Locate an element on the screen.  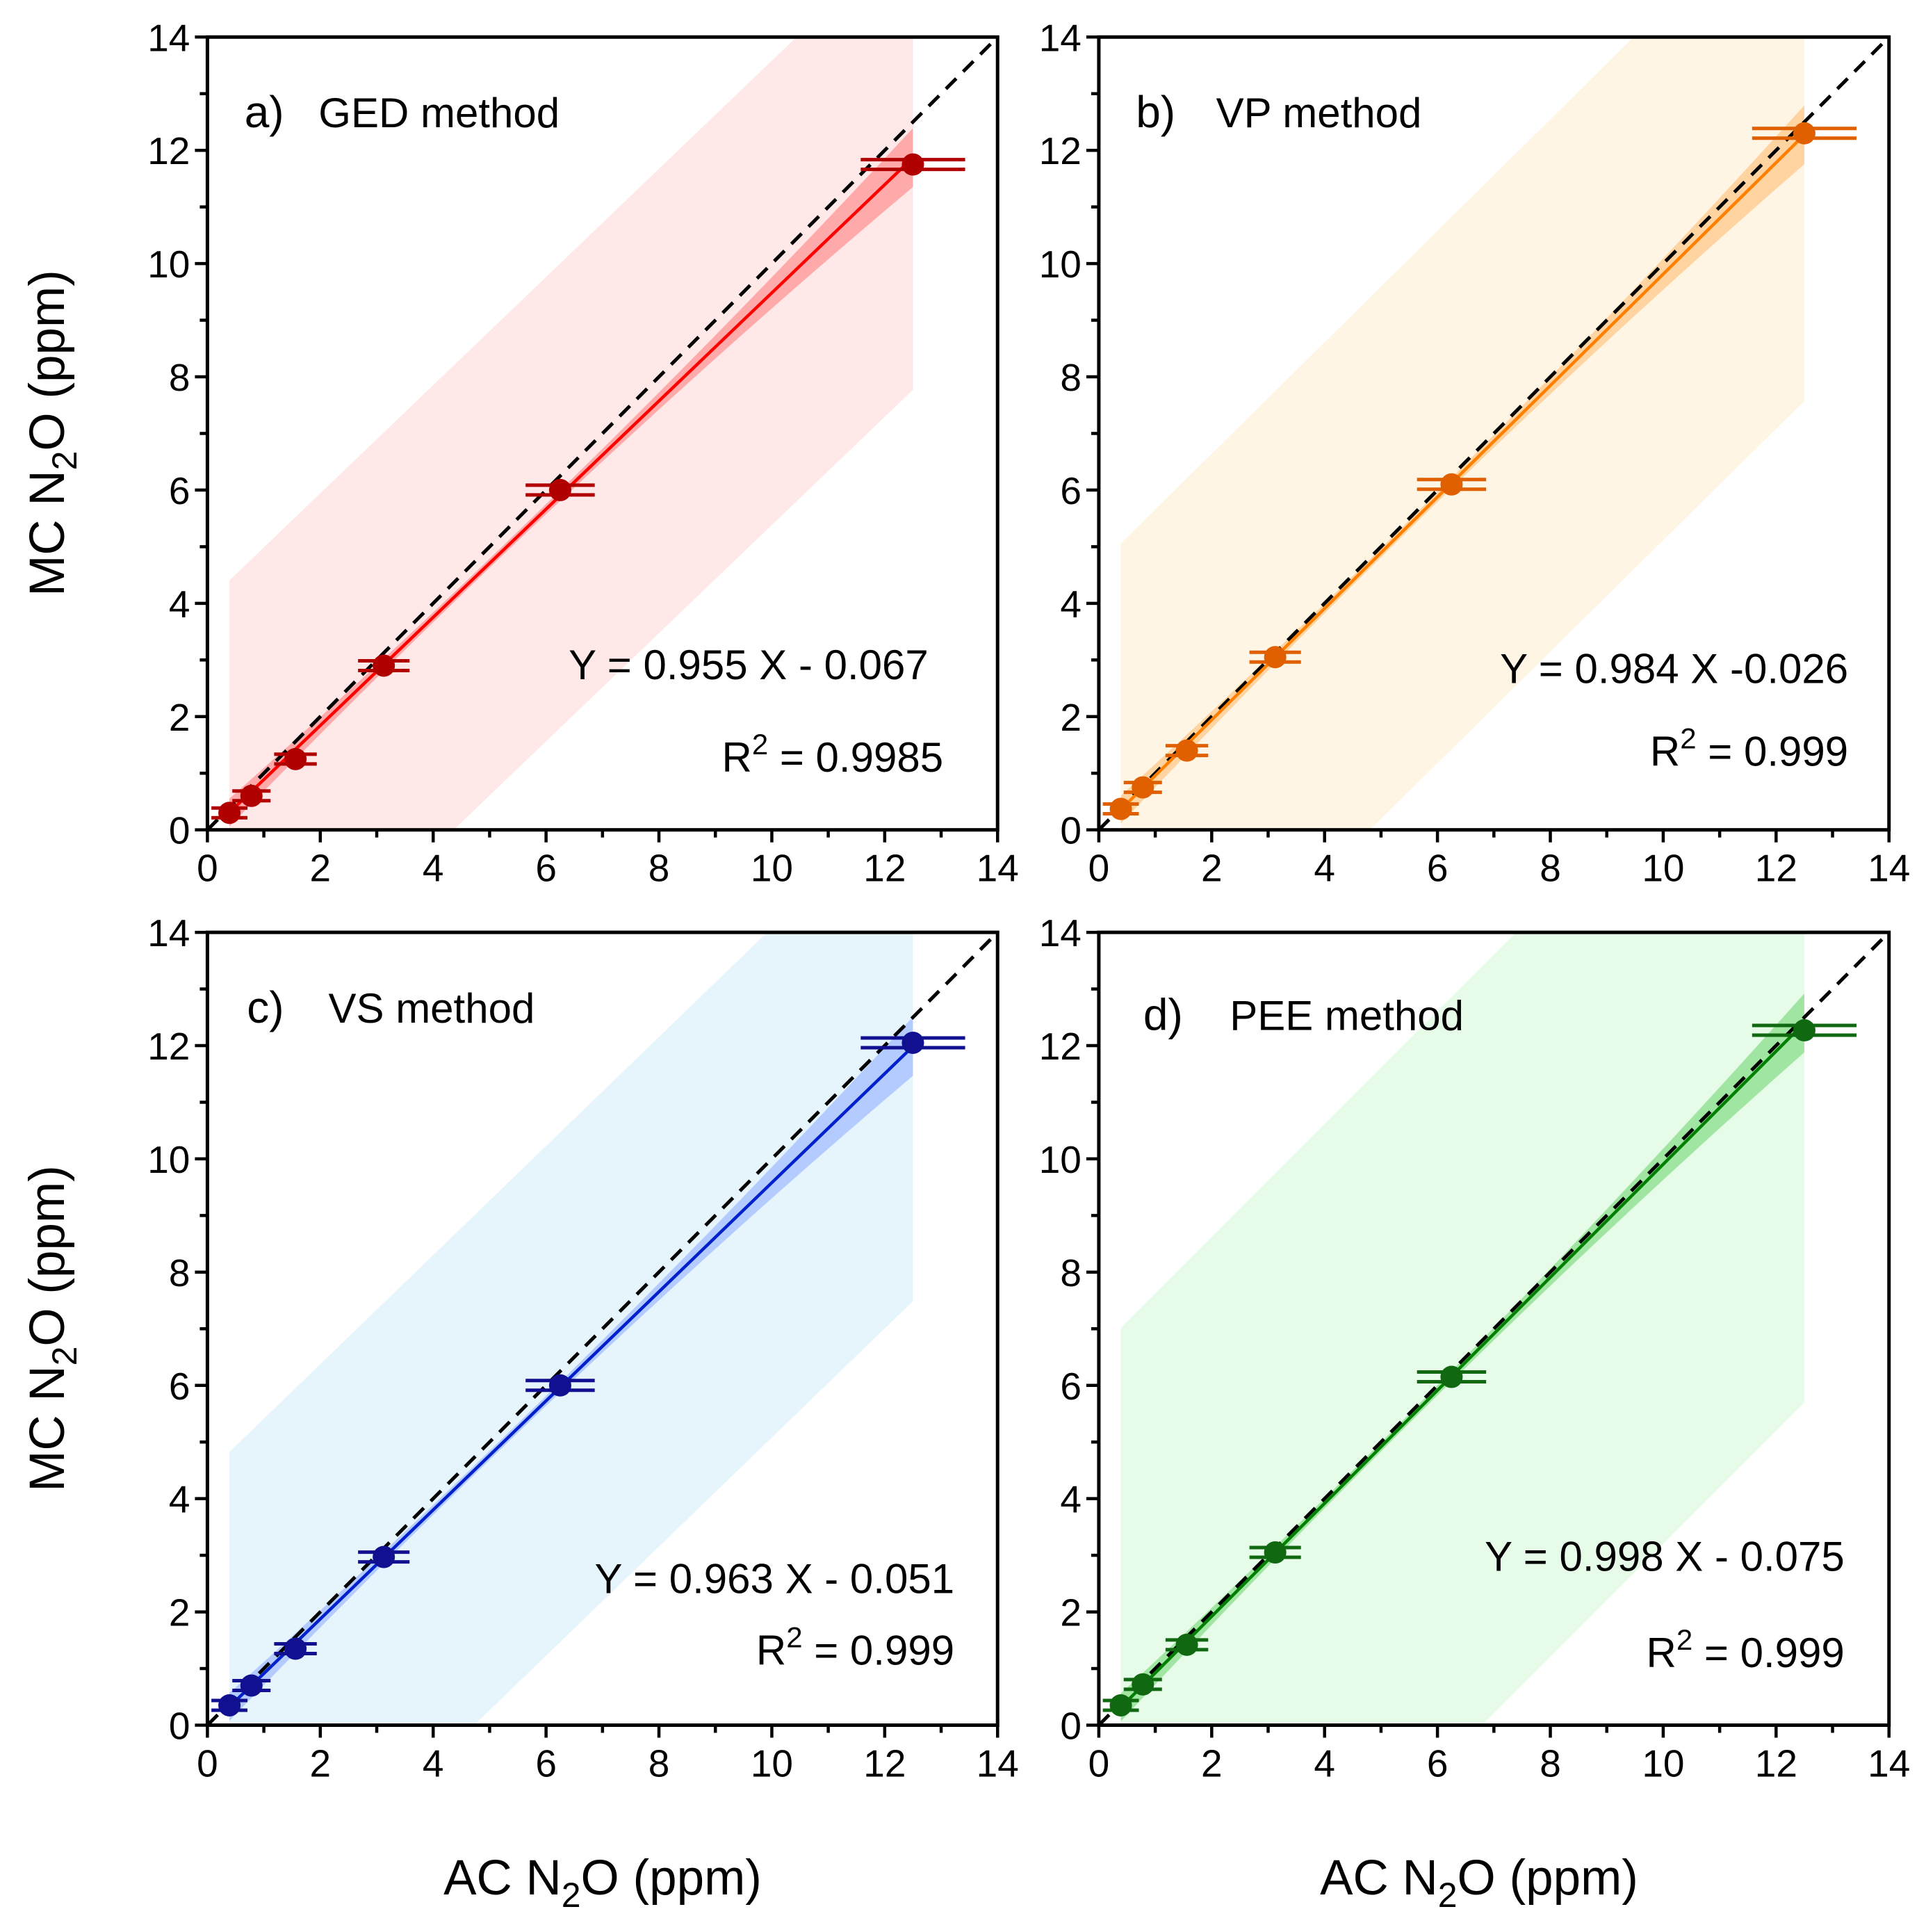
x-axis-label-right: AC N2O (ppm) is located at coordinates (1479, 1883).